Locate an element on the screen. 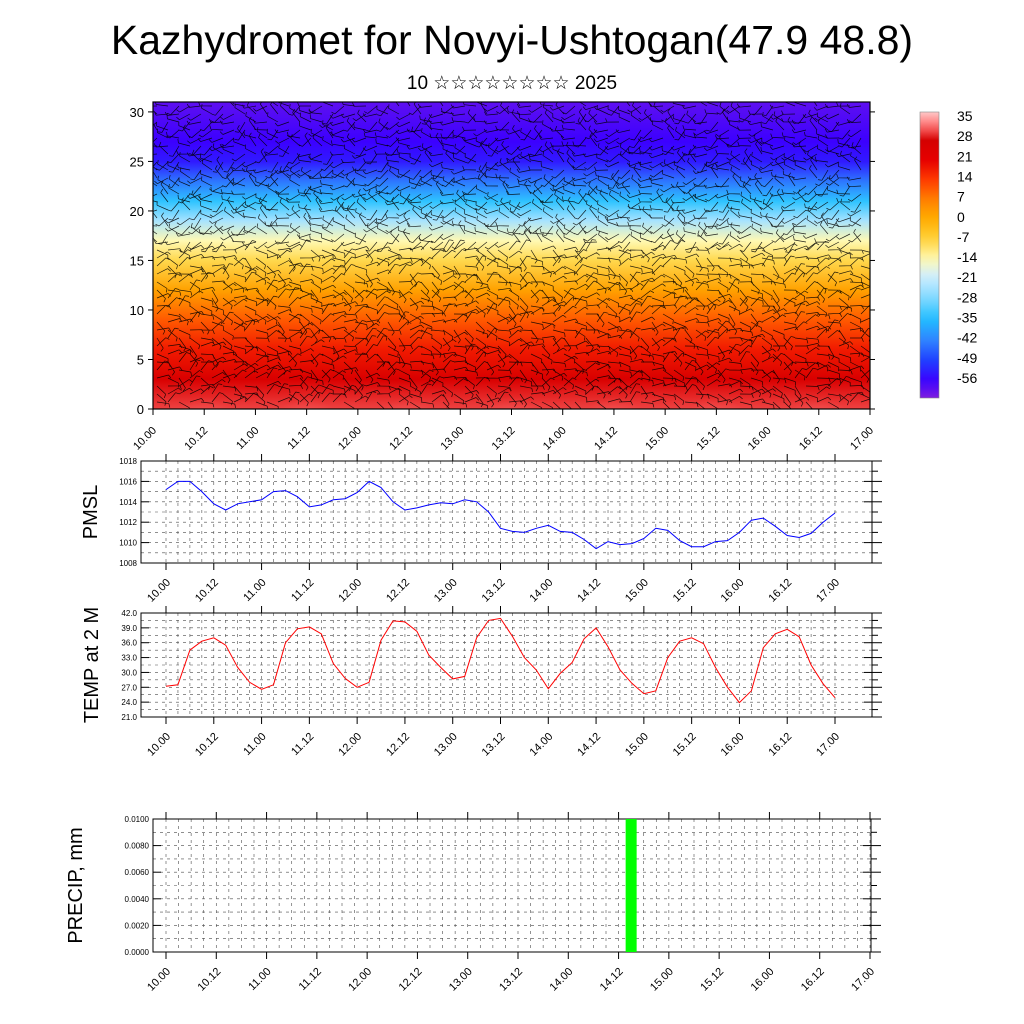 This screenshot has width=1024, height=1024. colorbar-label: -42 is located at coordinates (967, 338).